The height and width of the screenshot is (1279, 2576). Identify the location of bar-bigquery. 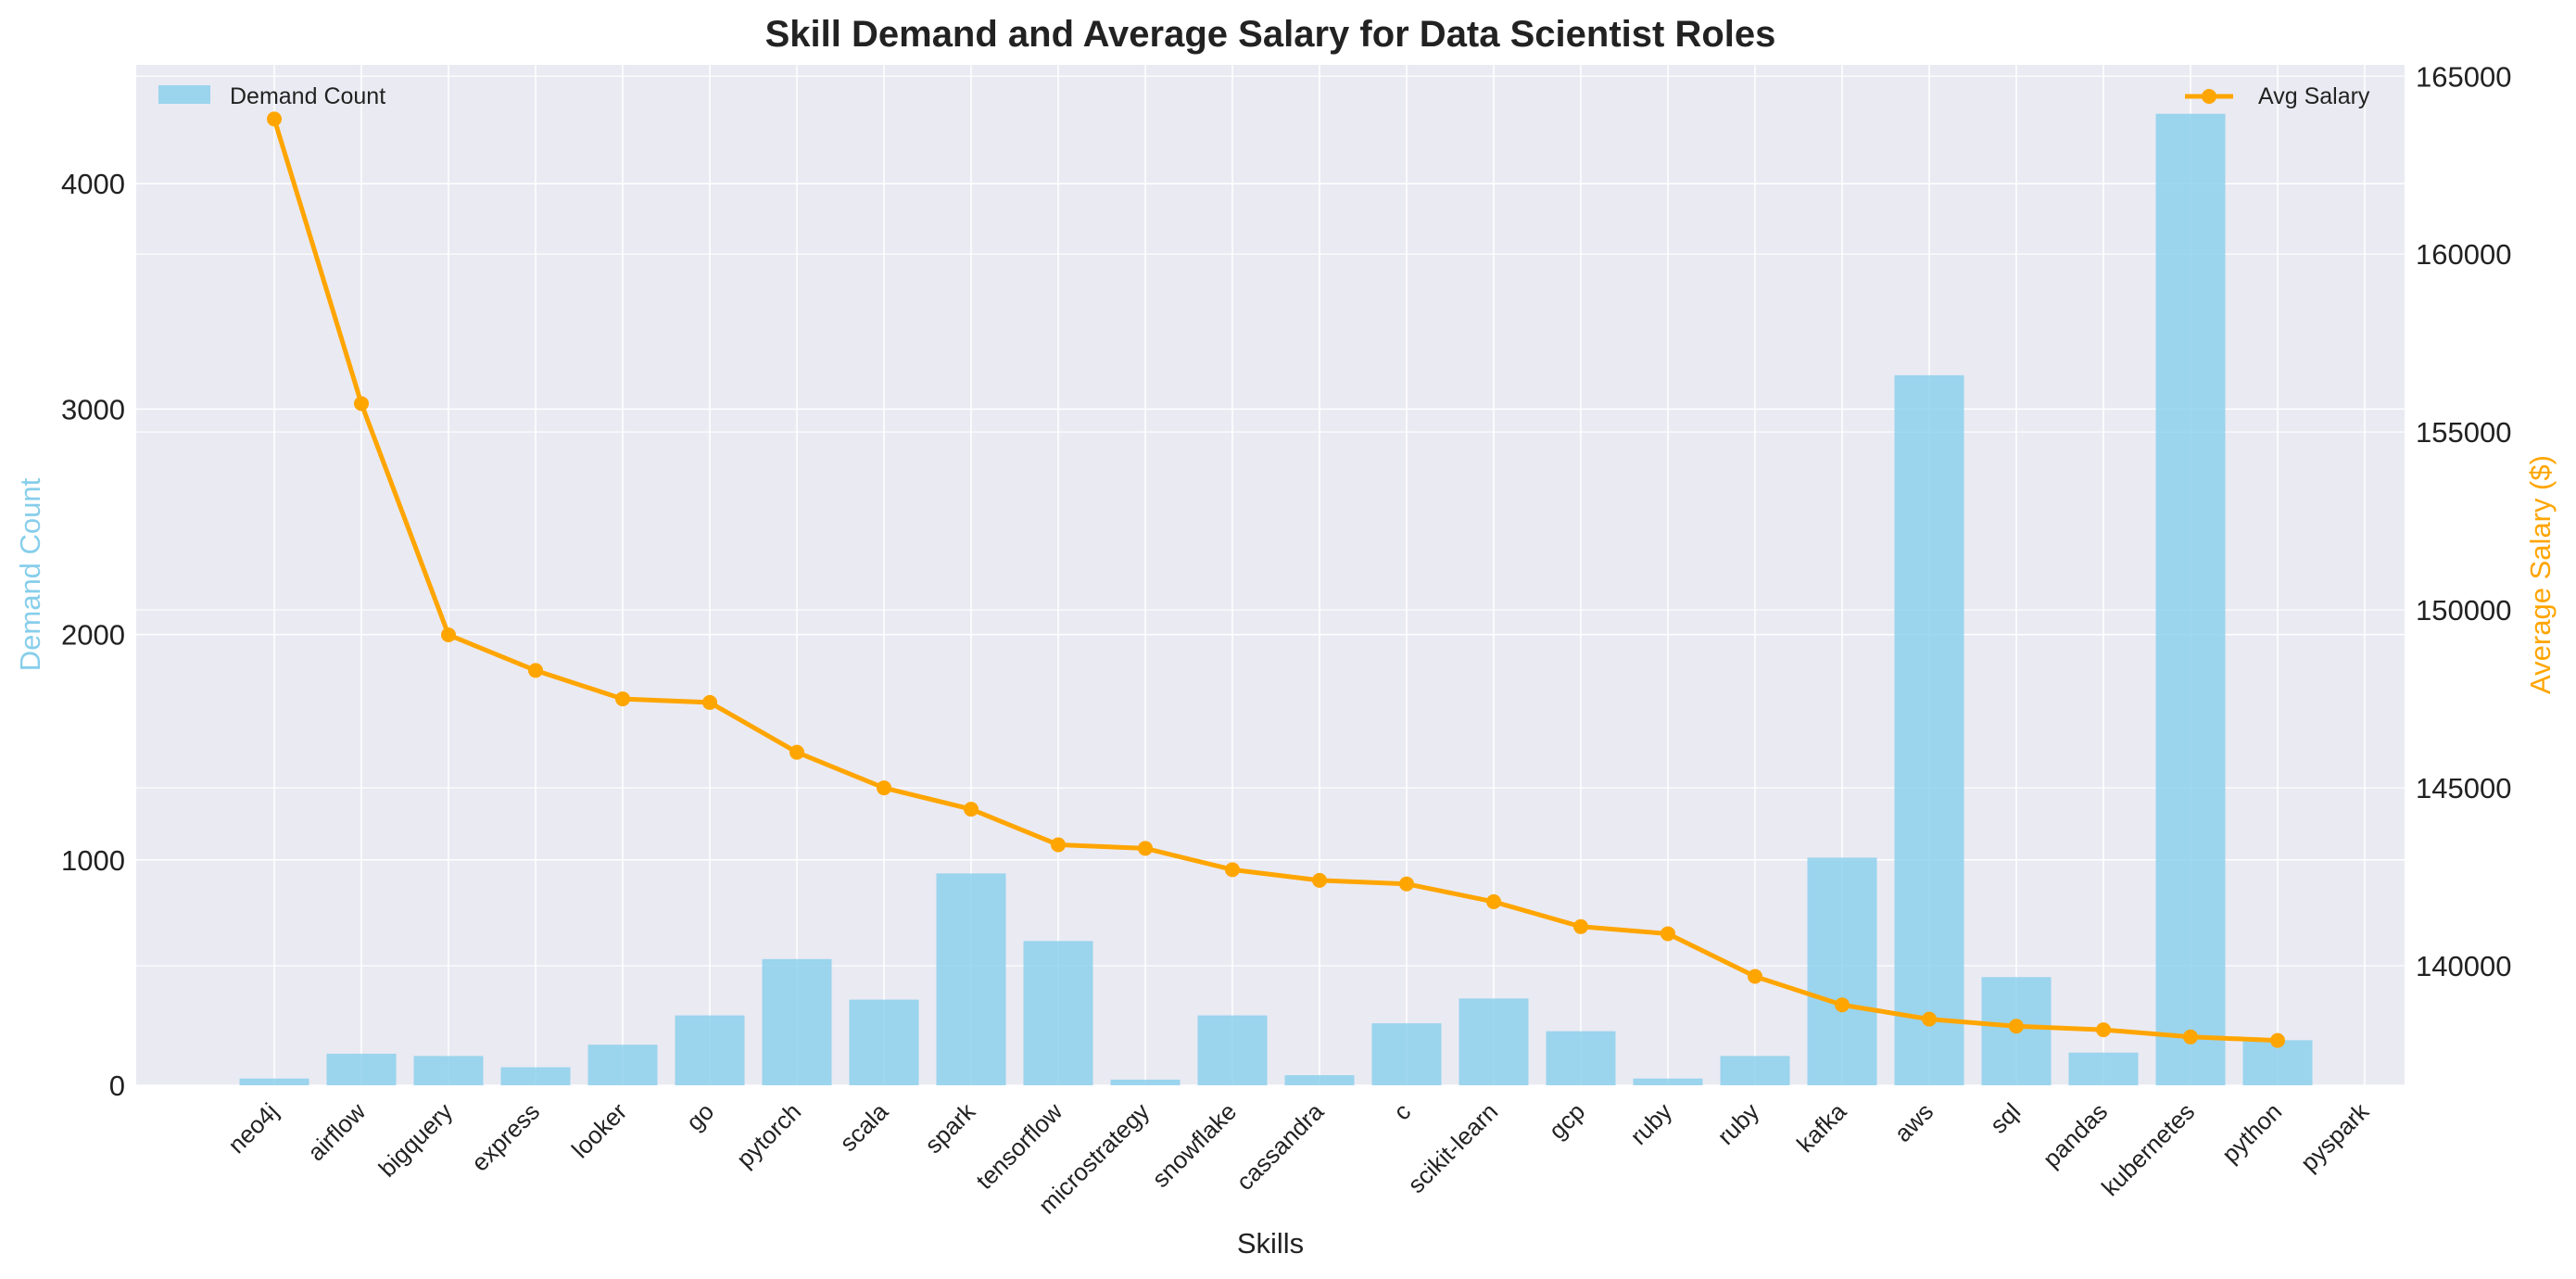
(448, 1070).